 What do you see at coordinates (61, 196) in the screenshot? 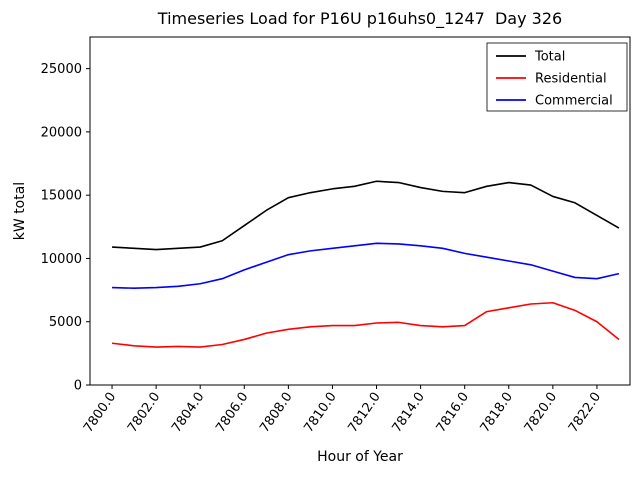
I see `y-tick-label: 15000` at bounding box center [61, 196].